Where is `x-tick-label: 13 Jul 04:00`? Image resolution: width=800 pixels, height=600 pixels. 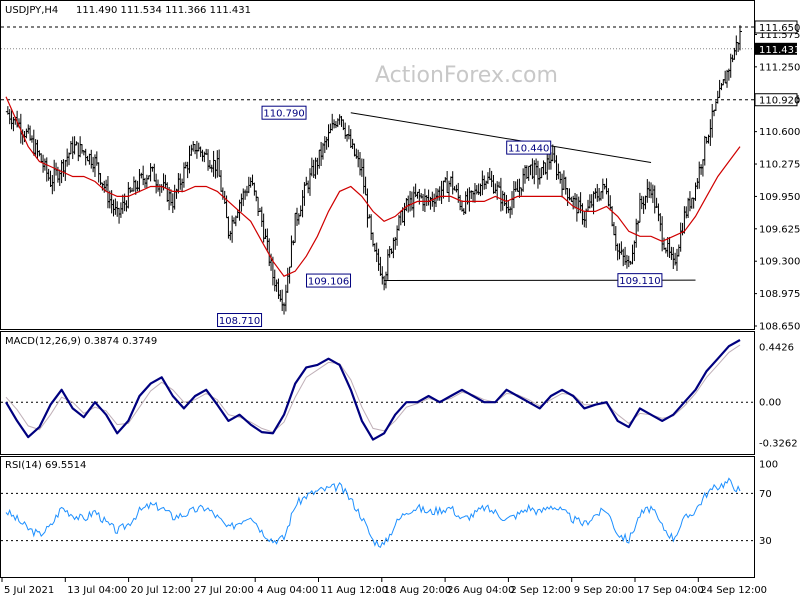
x-tick-label: 13 Jul 04:00 is located at coordinates (97, 590).